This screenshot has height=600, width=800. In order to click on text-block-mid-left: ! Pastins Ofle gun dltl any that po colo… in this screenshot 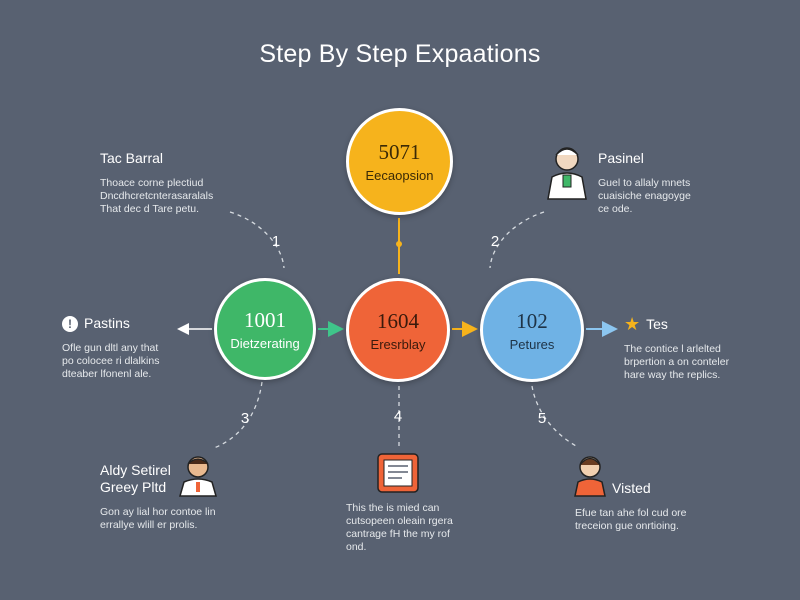, I will do `click(122, 348)`.